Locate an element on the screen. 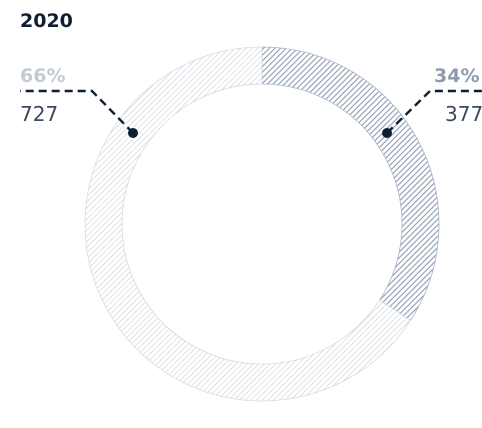 This screenshot has width=482, height=428. slice-percent-label-2: 66% is located at coordinates (42, 76).